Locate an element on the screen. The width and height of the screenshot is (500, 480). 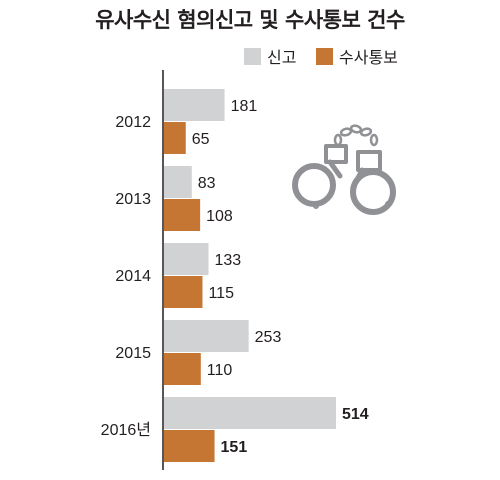
category-label: 2012 is located at coordinates (133, 122).